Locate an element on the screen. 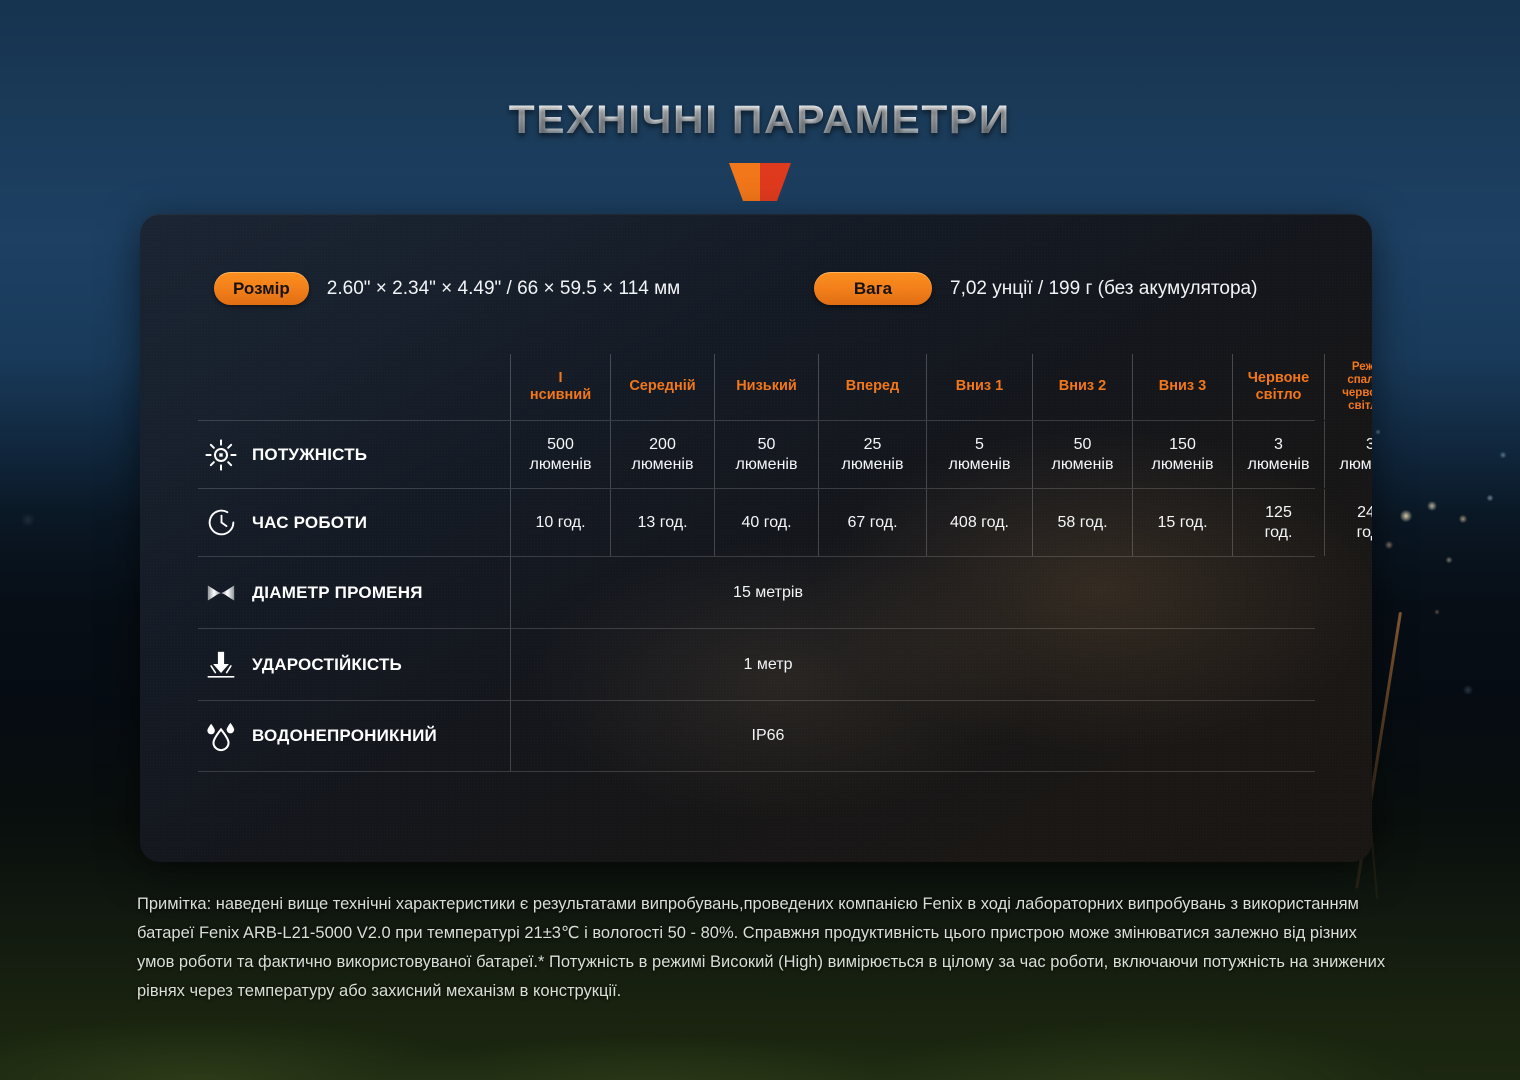  column-header-low: Низький is located at coordinates (766, 387).